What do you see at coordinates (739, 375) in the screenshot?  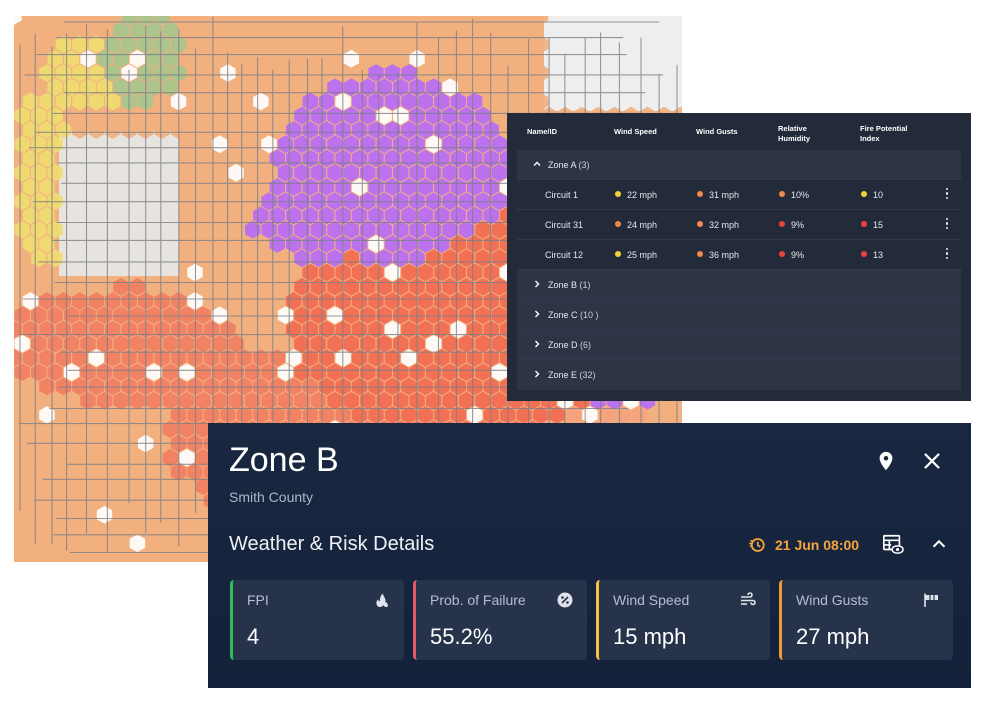 I see `zone-row-e: Zone E (32)` at bounding box center [739, 375].